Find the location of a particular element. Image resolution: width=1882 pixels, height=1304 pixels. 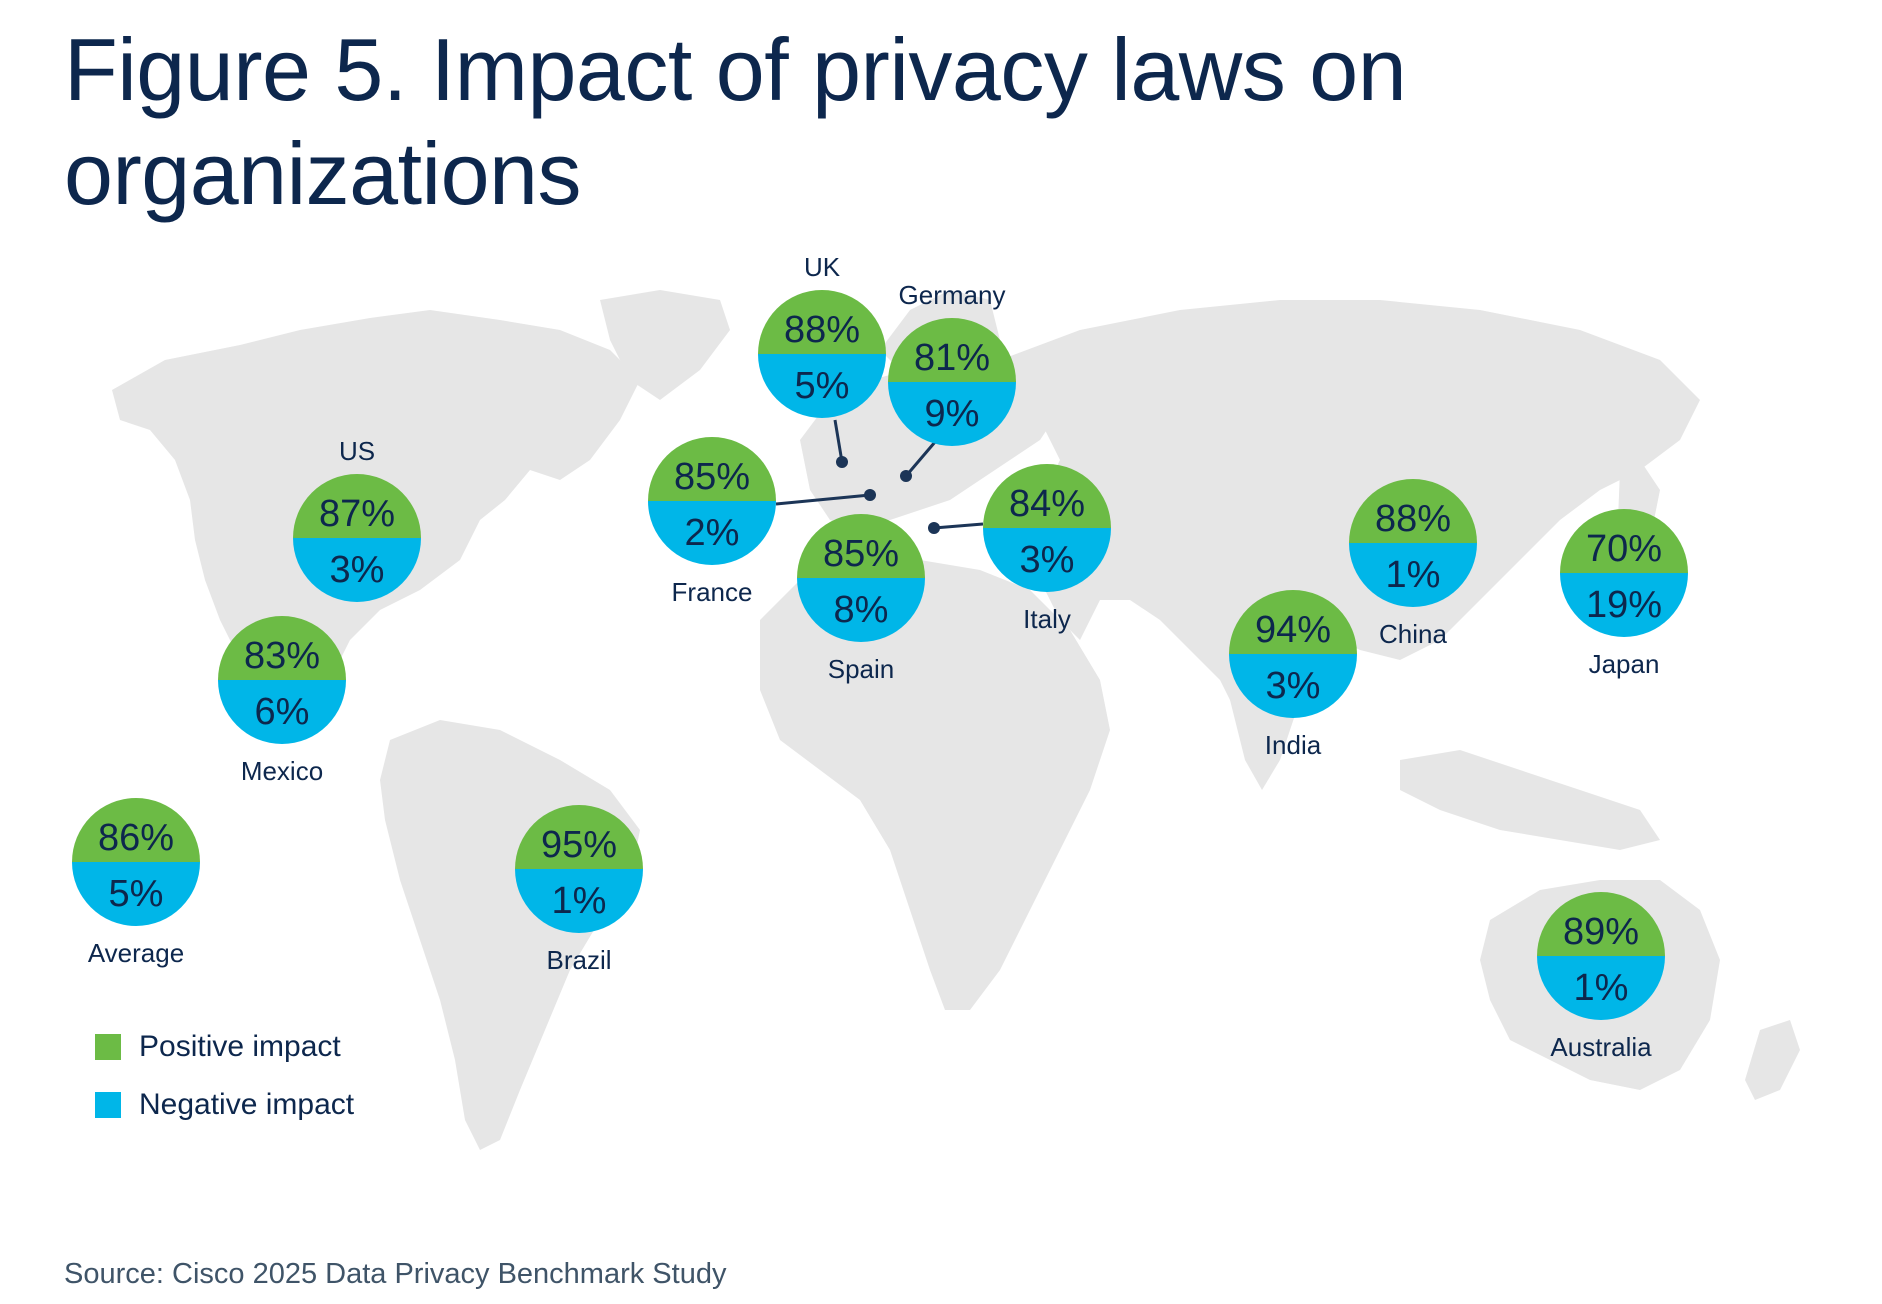

positive-value-india: 94% is located at coordinates (1293, 630).